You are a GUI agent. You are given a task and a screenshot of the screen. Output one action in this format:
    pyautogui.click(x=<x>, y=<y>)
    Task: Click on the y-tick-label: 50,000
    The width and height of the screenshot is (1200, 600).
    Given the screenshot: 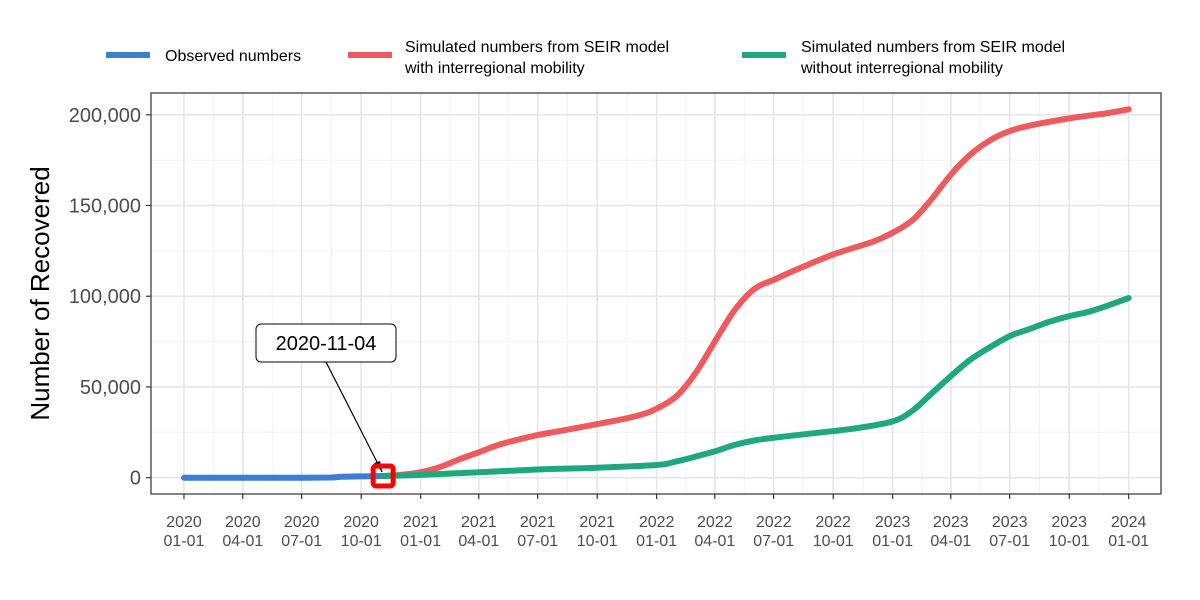 What is the action you would take?
    pyautogui.click(x=110, y=388)
    